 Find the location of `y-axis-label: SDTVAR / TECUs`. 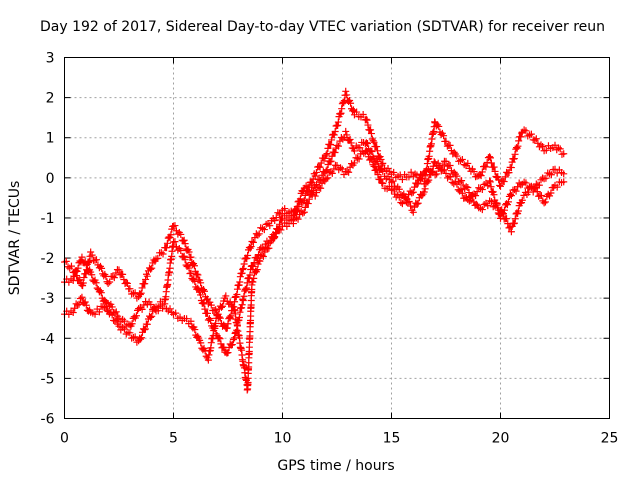

y-axis-label: SDTVAR / TECUs is located at coordinates (15, 238).